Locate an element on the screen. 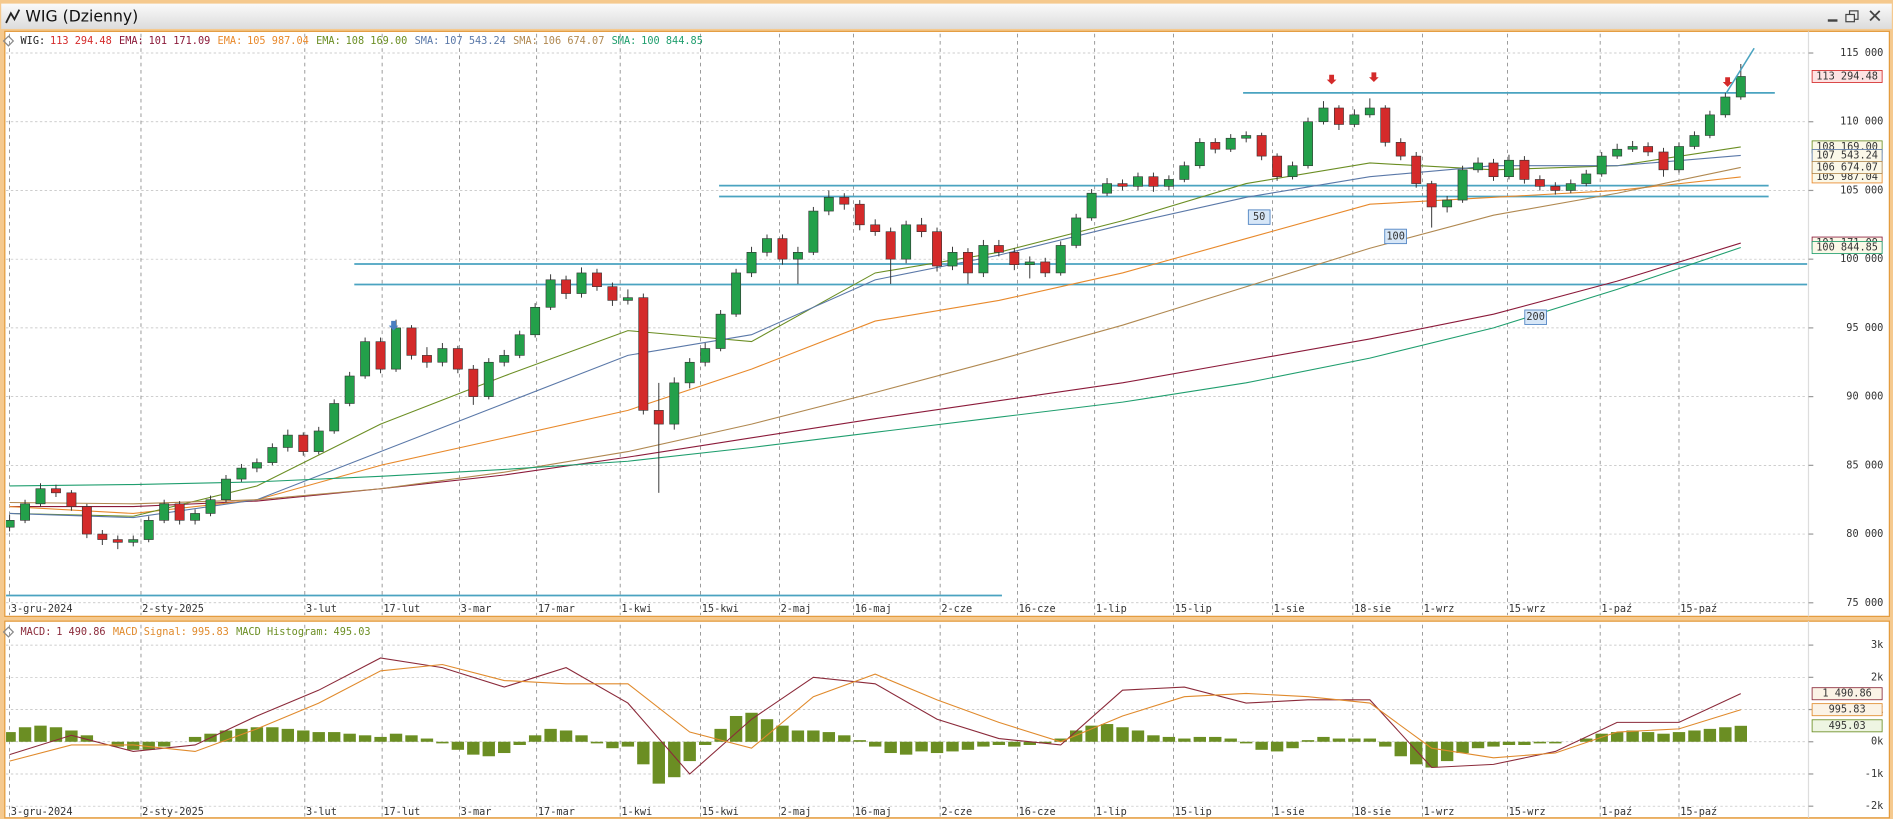  legend-name: EMA: is located at coordinates (131, 41).